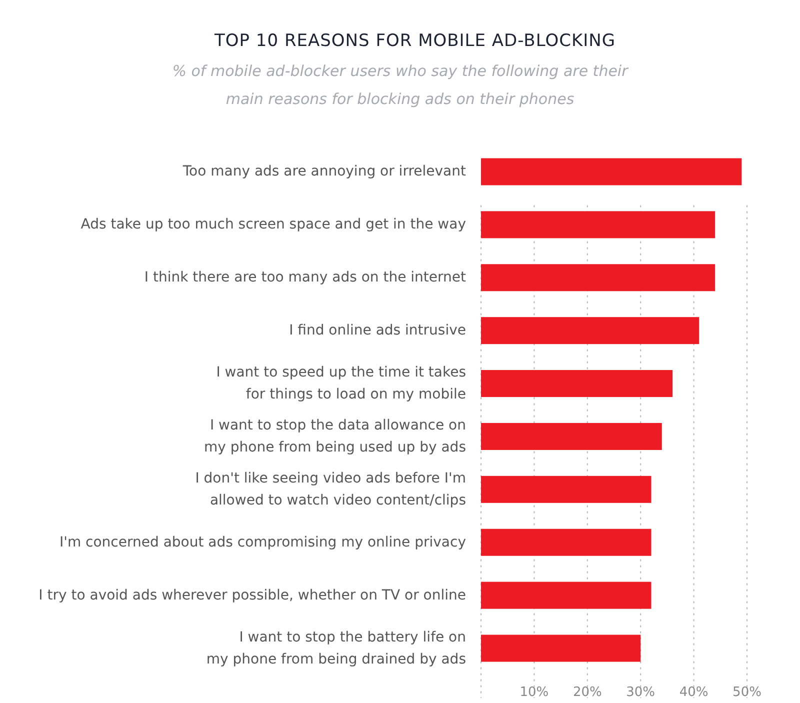  Describe the element at coordinates (693, 692) in the screenshot. I see `x-tick-label: 40%` at that location.